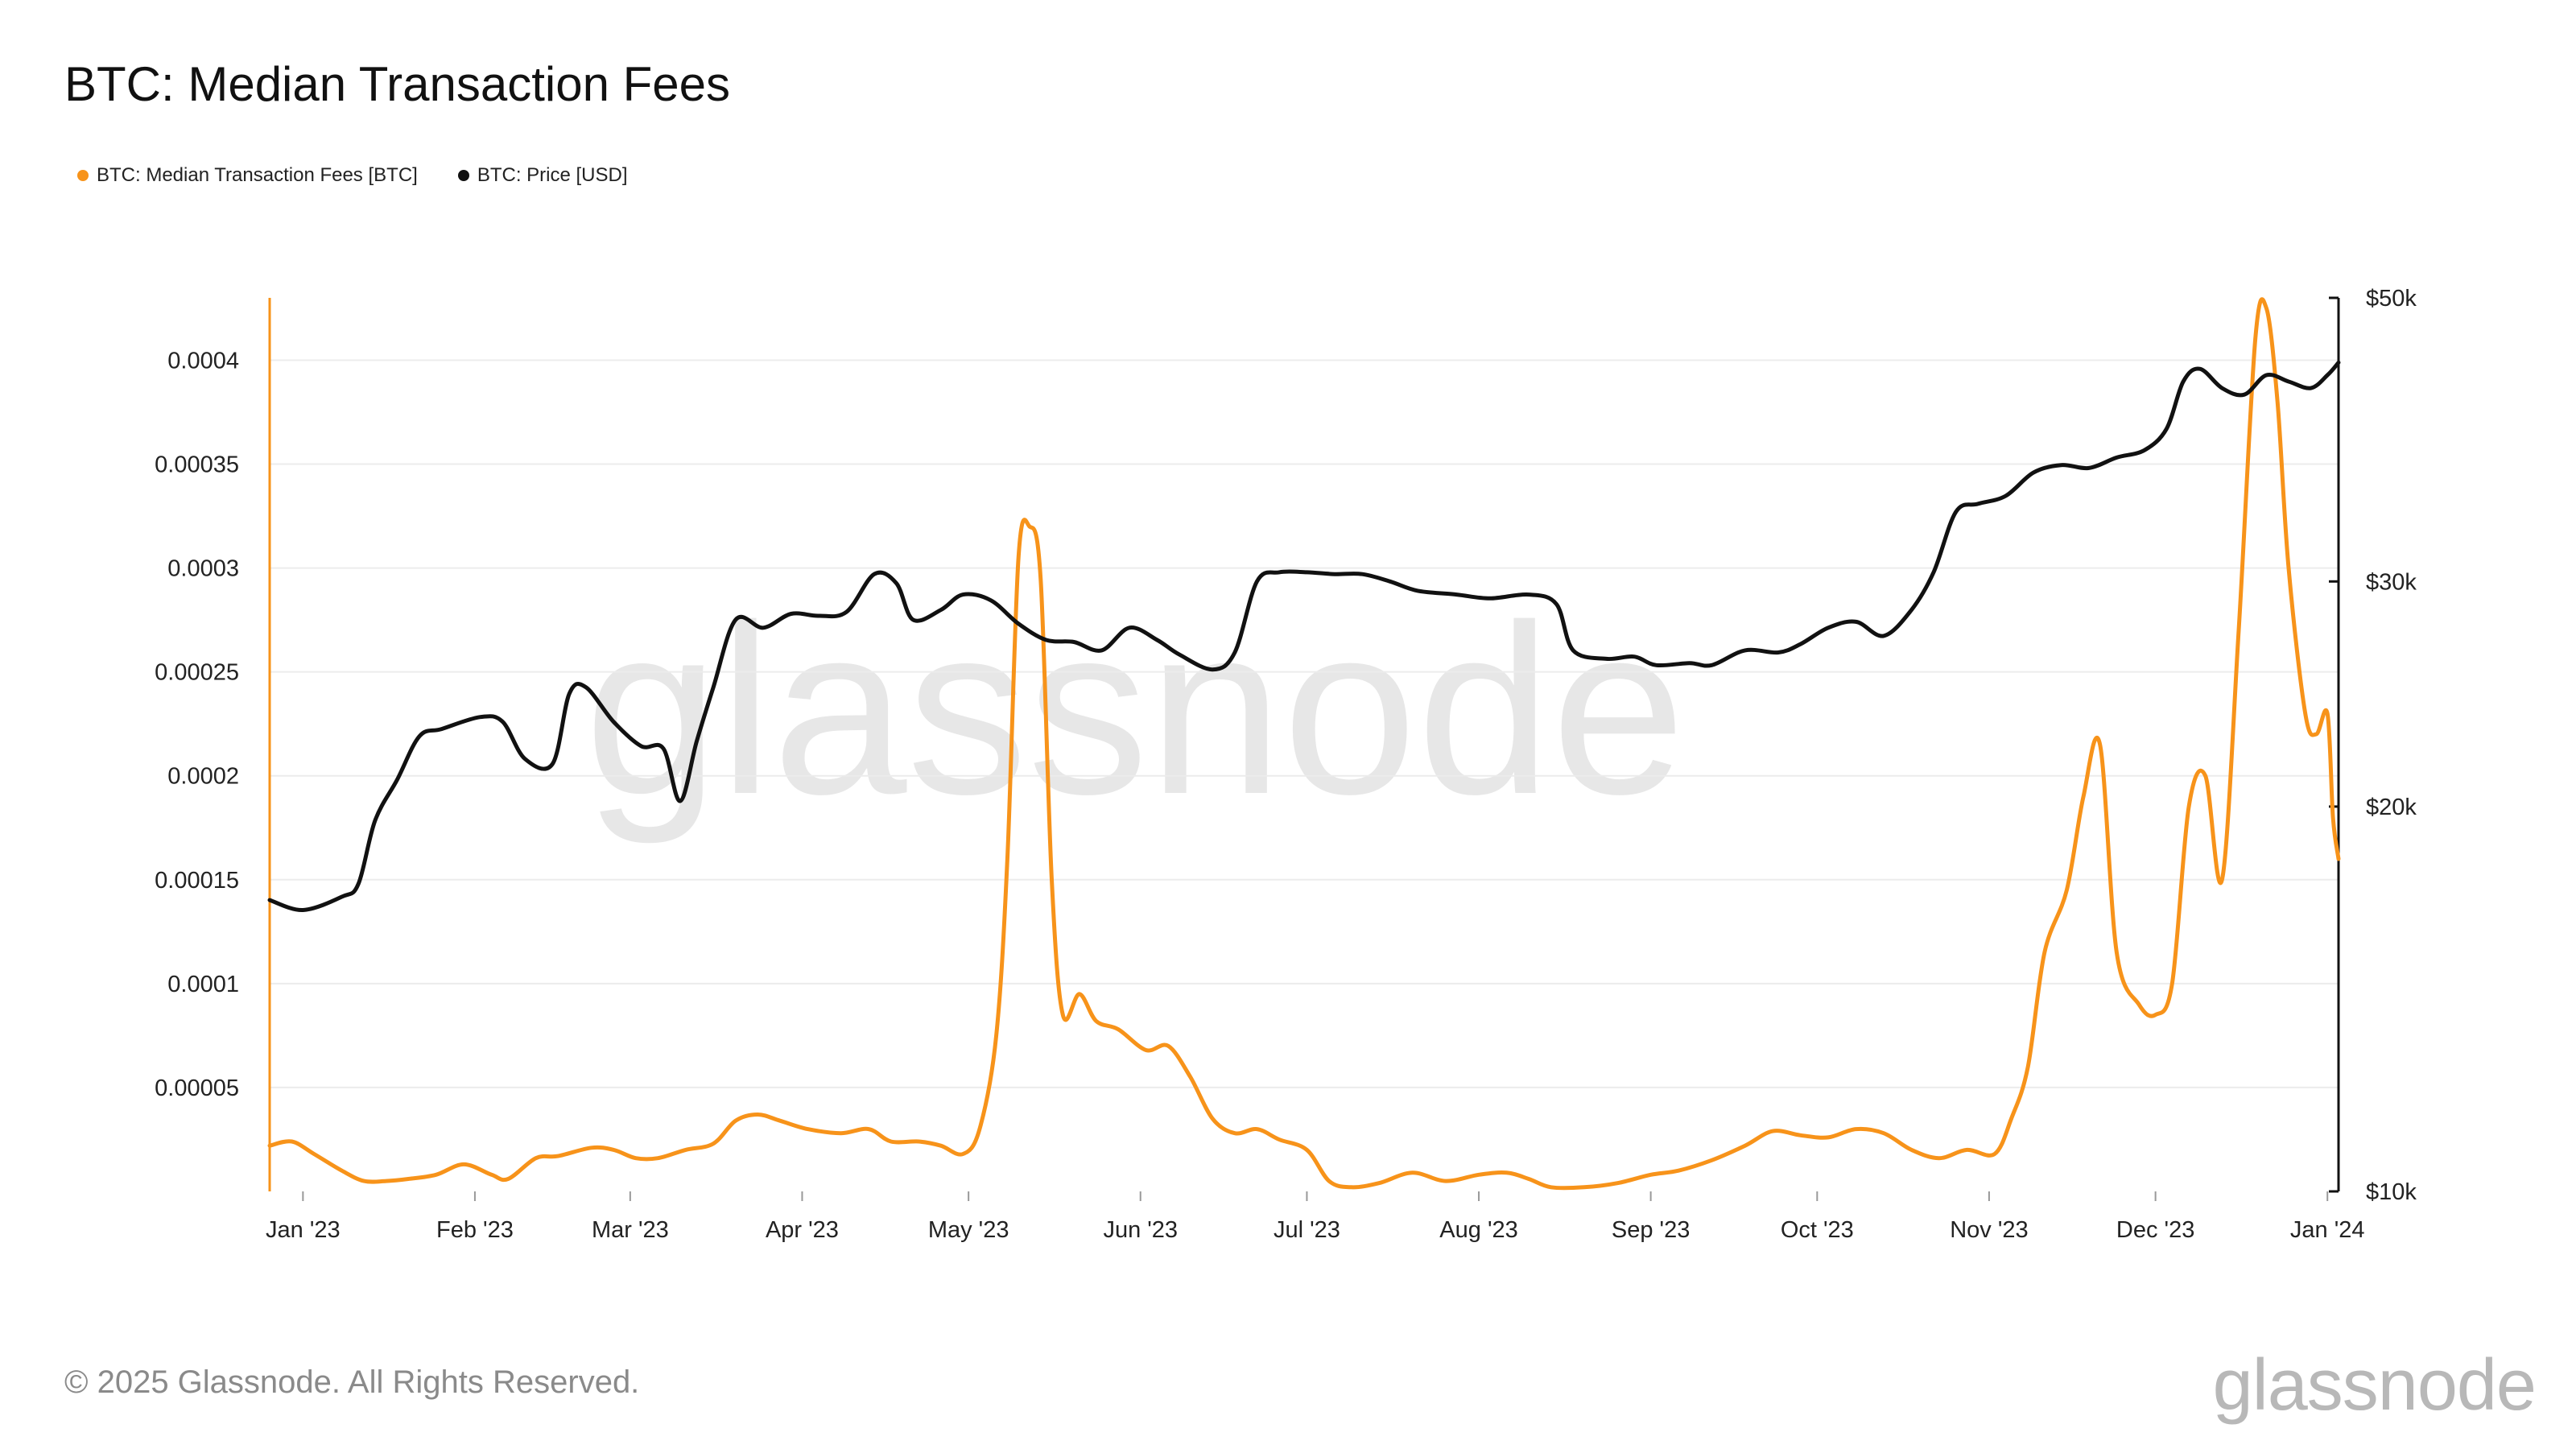 Image resolution: width=2576 pixels, height=1449 pixels. I want to click on legend-swatch-price, so click(463, 175).